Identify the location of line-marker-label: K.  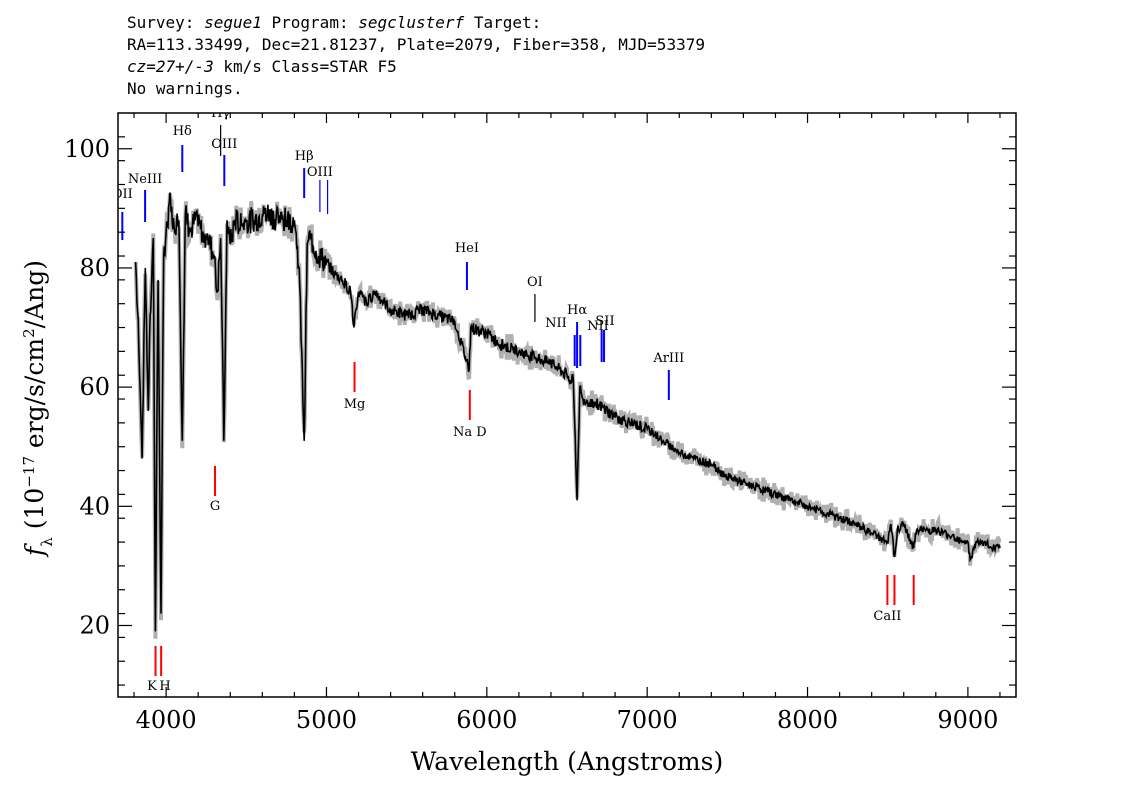
(152, 686).